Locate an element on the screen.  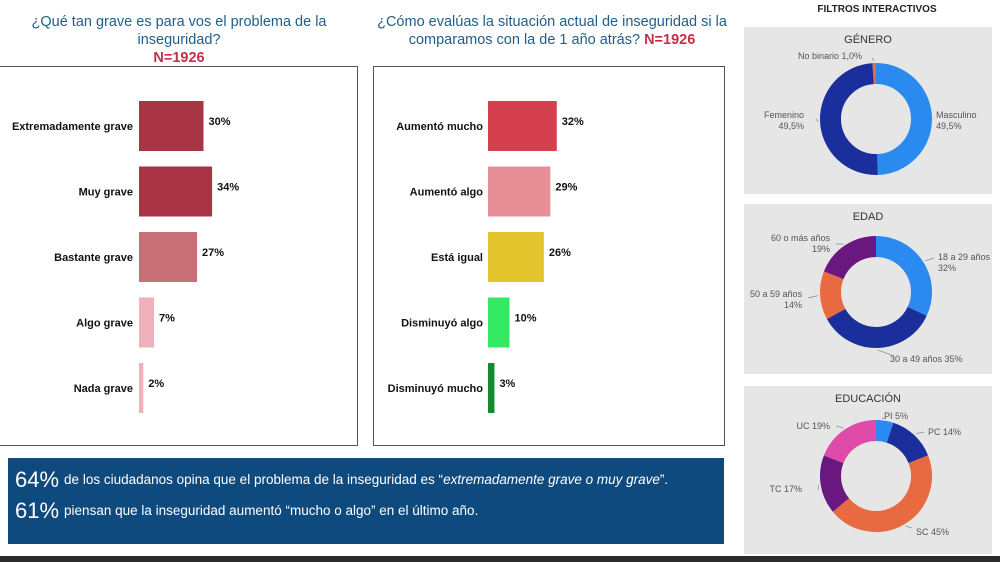
left-chart-value-label: 7% is located at coordinates (167, 319).